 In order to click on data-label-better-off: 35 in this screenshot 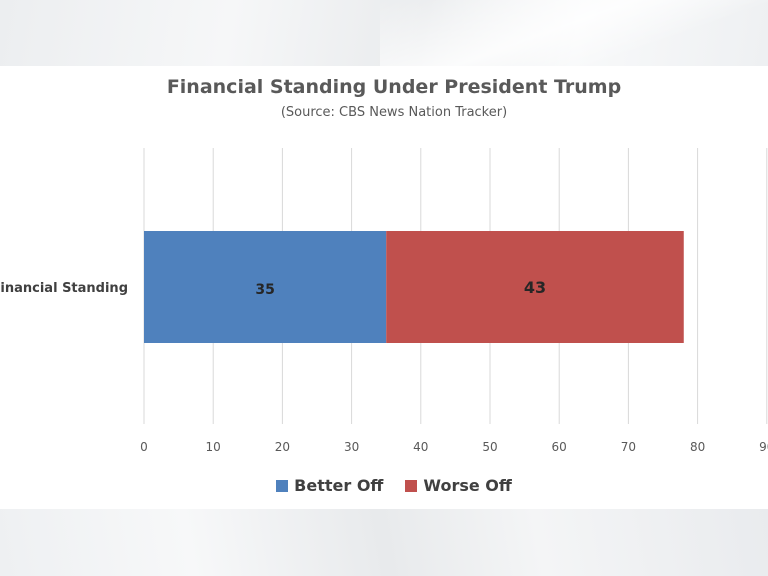, I will do `click(264, 290)`.